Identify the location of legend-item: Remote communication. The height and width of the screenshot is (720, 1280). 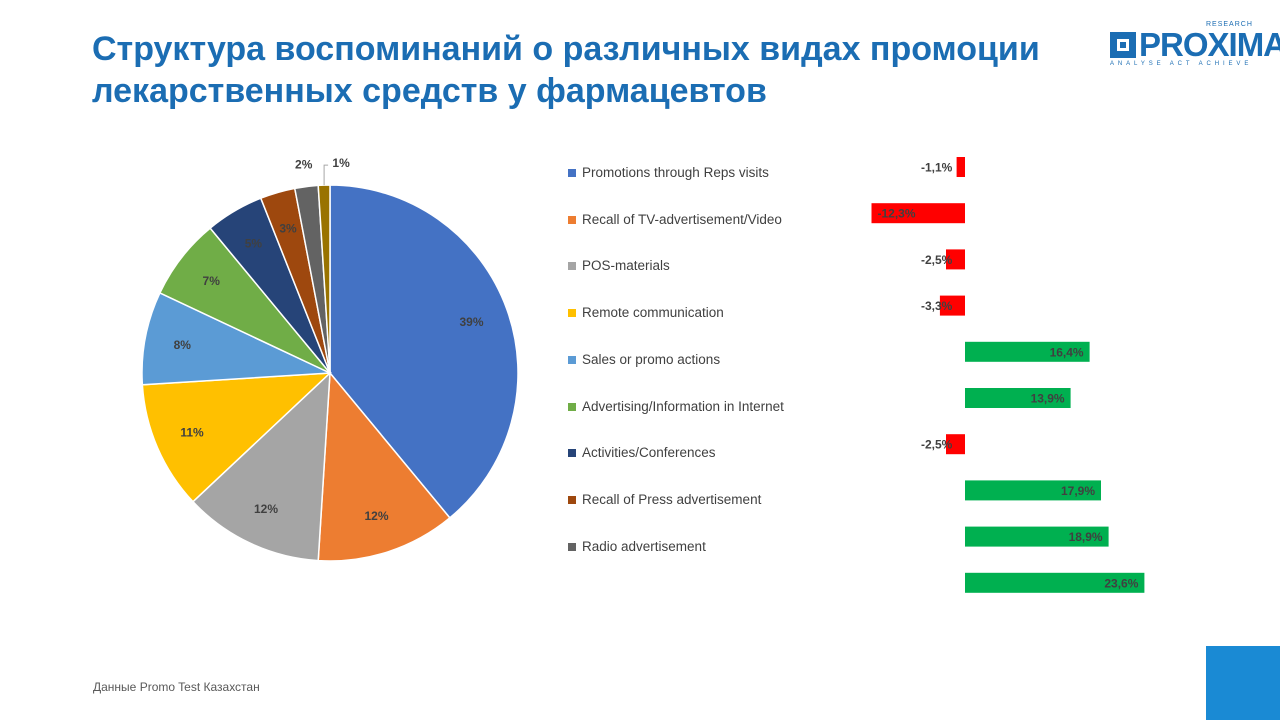
(688, 313).